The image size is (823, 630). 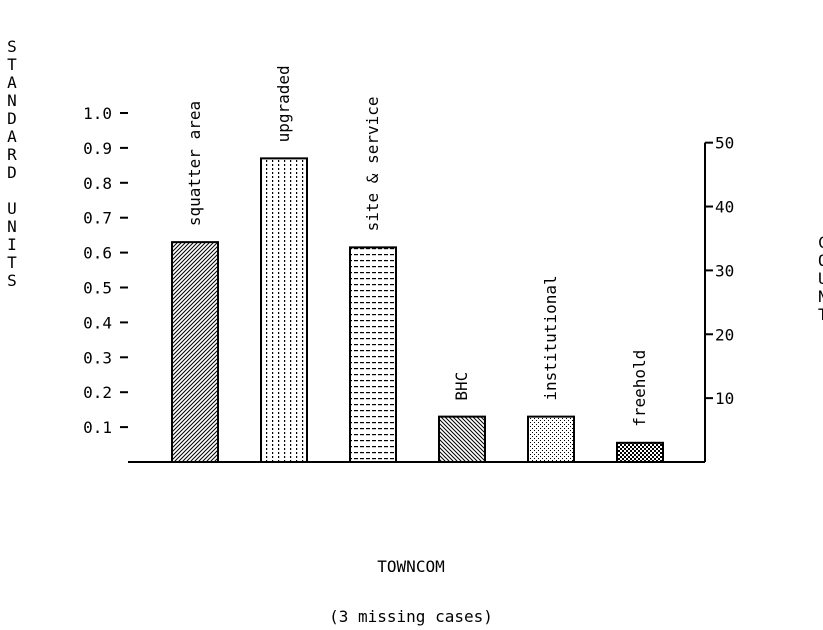 I want to click on missing-cases-note: (3 missing cases), so click(x=411, y=616).